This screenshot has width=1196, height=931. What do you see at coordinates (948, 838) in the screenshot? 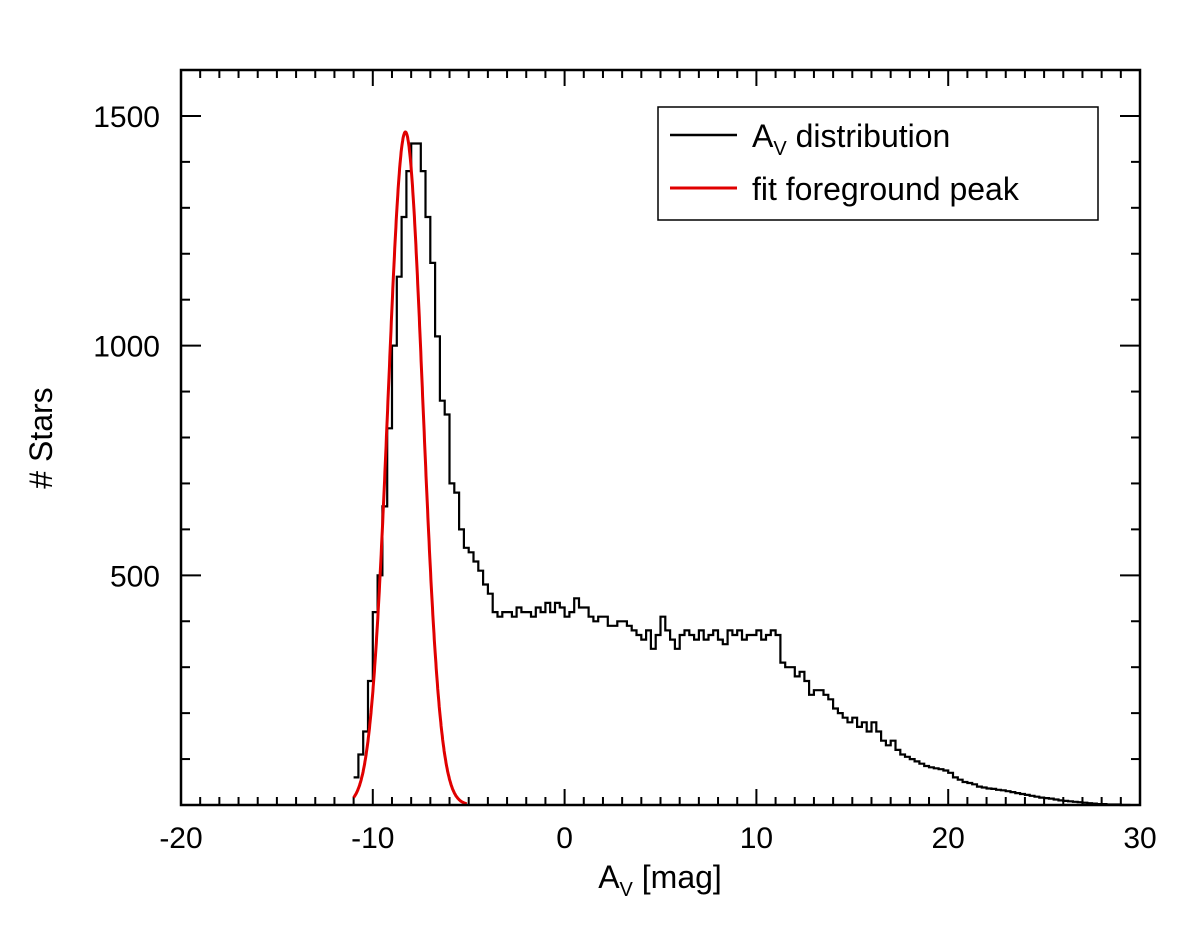
I see `x-tick-label: 20` at bounding box center [948, 838].